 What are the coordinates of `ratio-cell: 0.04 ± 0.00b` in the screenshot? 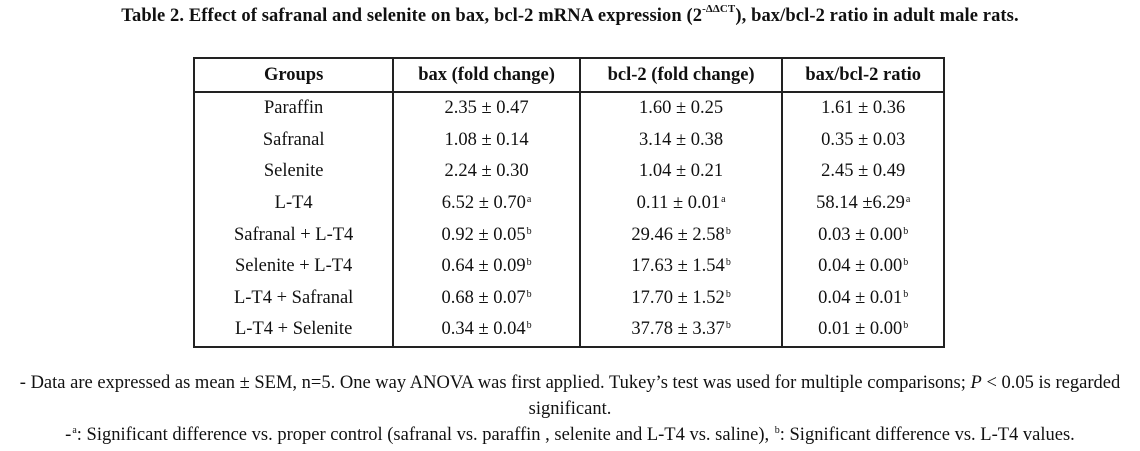 It's located at (863, 266).